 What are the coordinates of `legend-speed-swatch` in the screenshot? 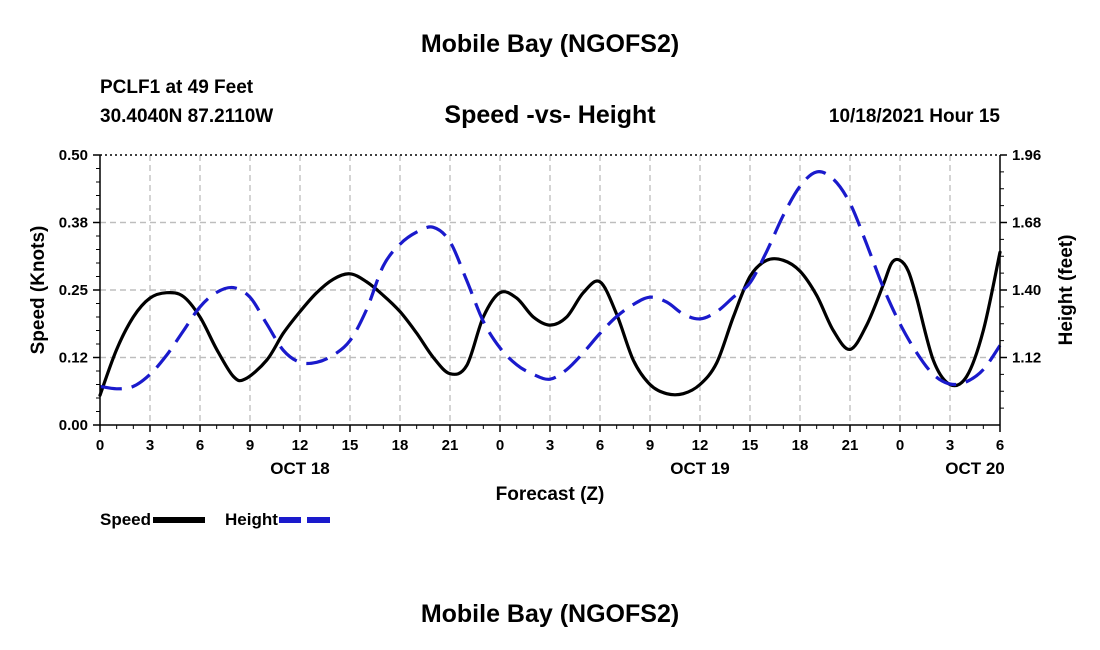 It's located at (179, 520).